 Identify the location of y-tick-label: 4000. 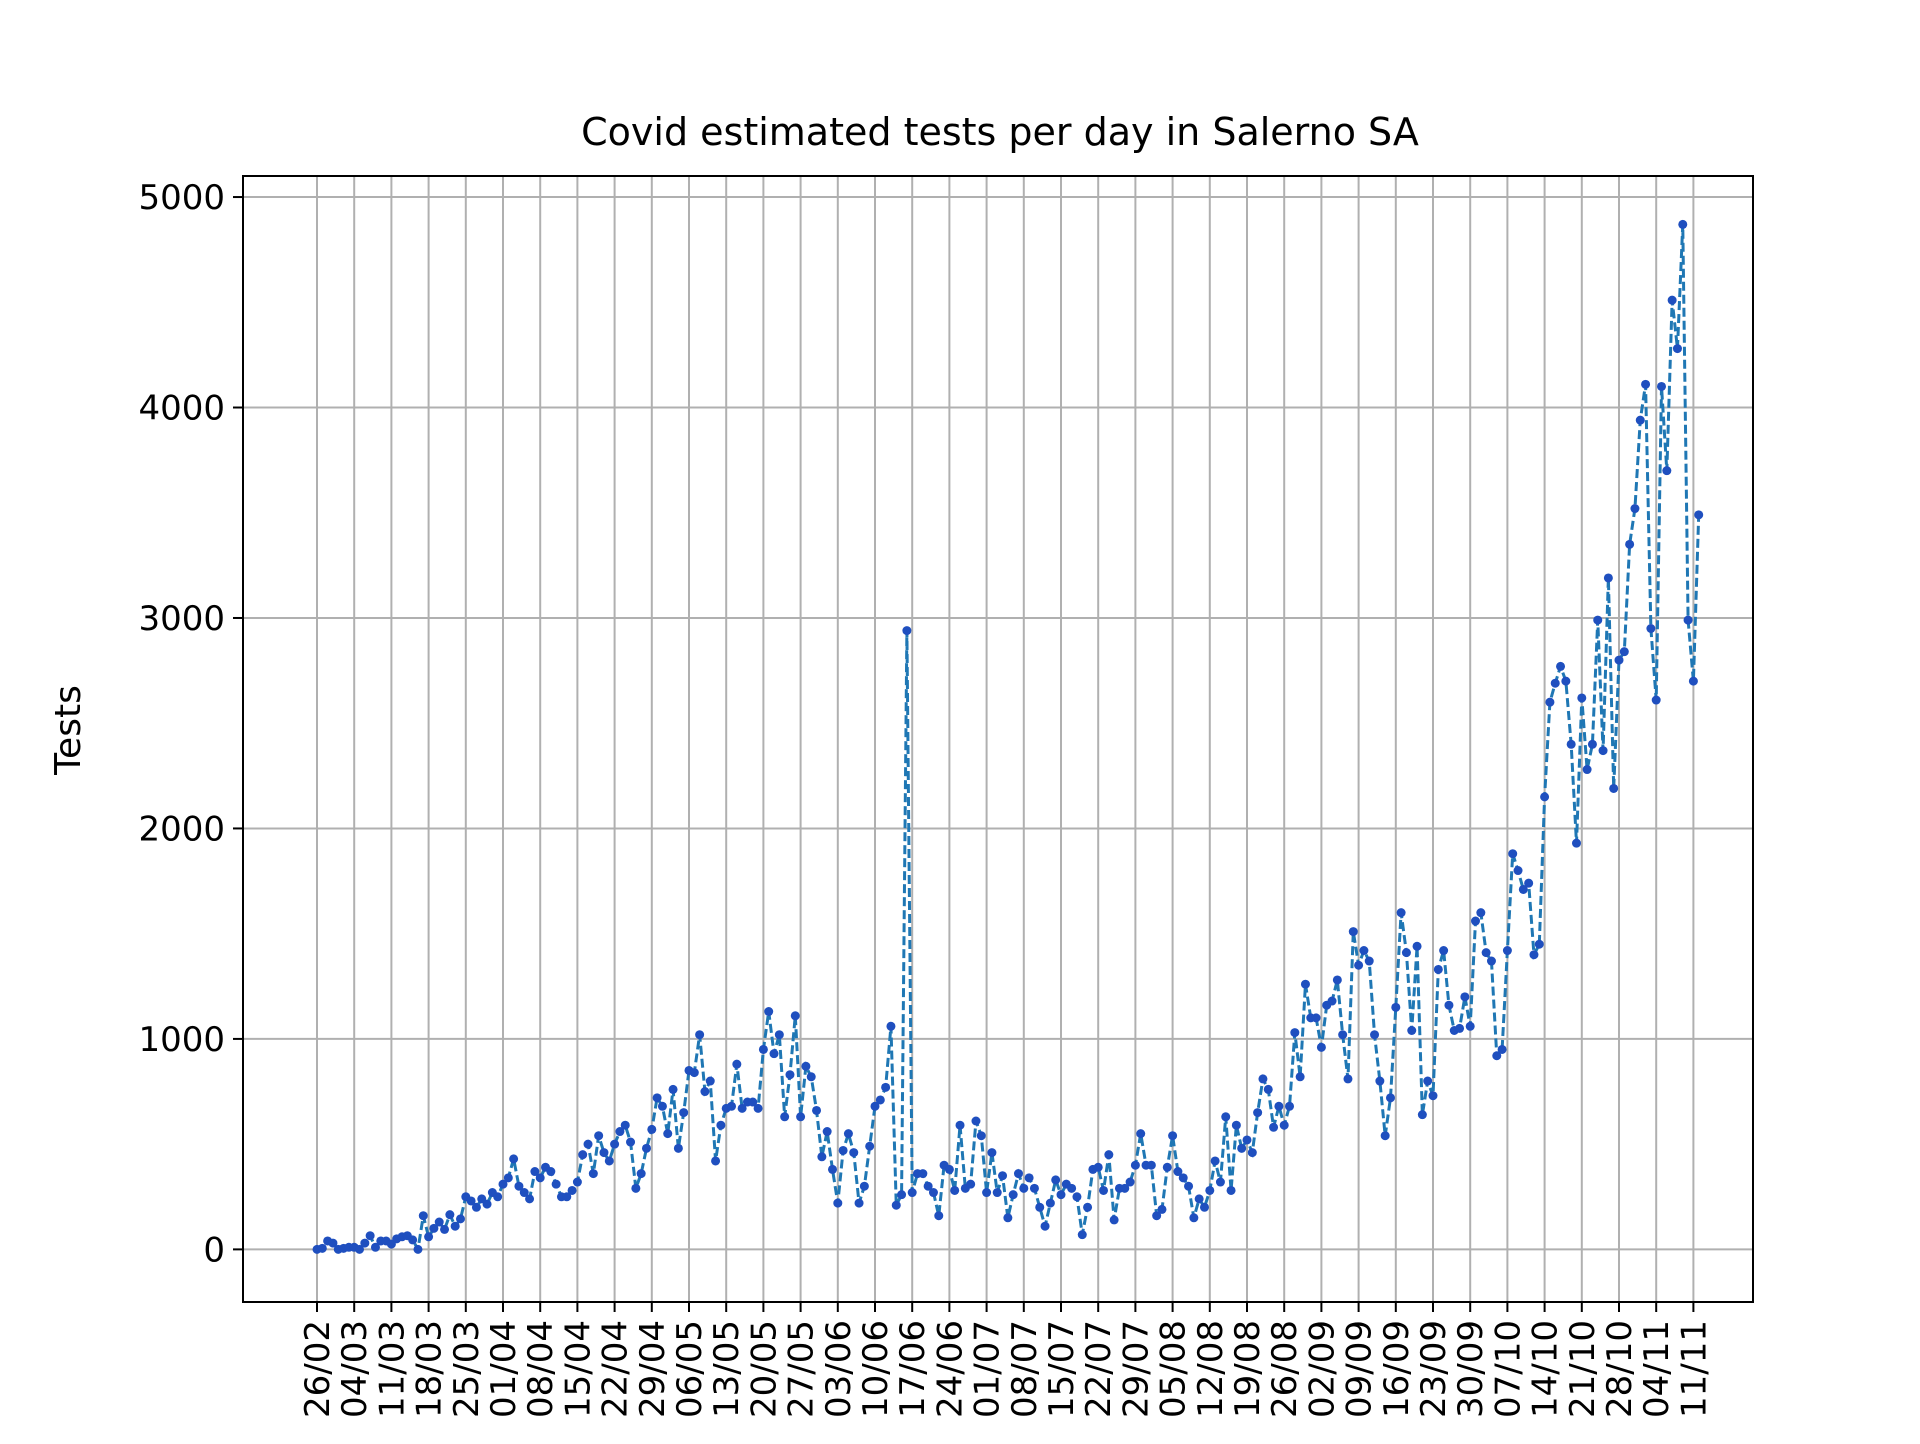
(181, 409).